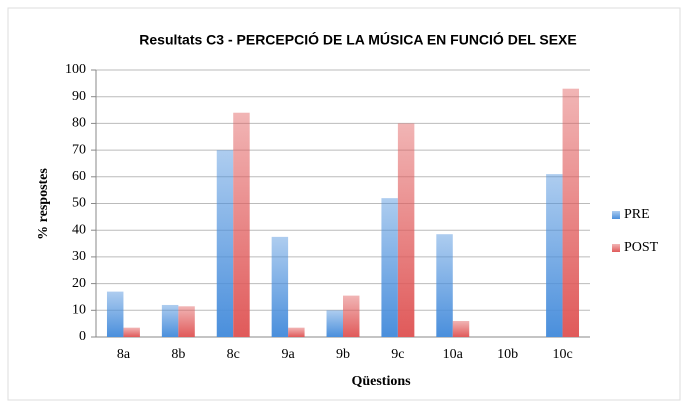 The height and width of the screenshot is (407, 687). Describe the element at coordinates (453, 354) in the screenshot. I see `x-tick-label: 10a` at that location.